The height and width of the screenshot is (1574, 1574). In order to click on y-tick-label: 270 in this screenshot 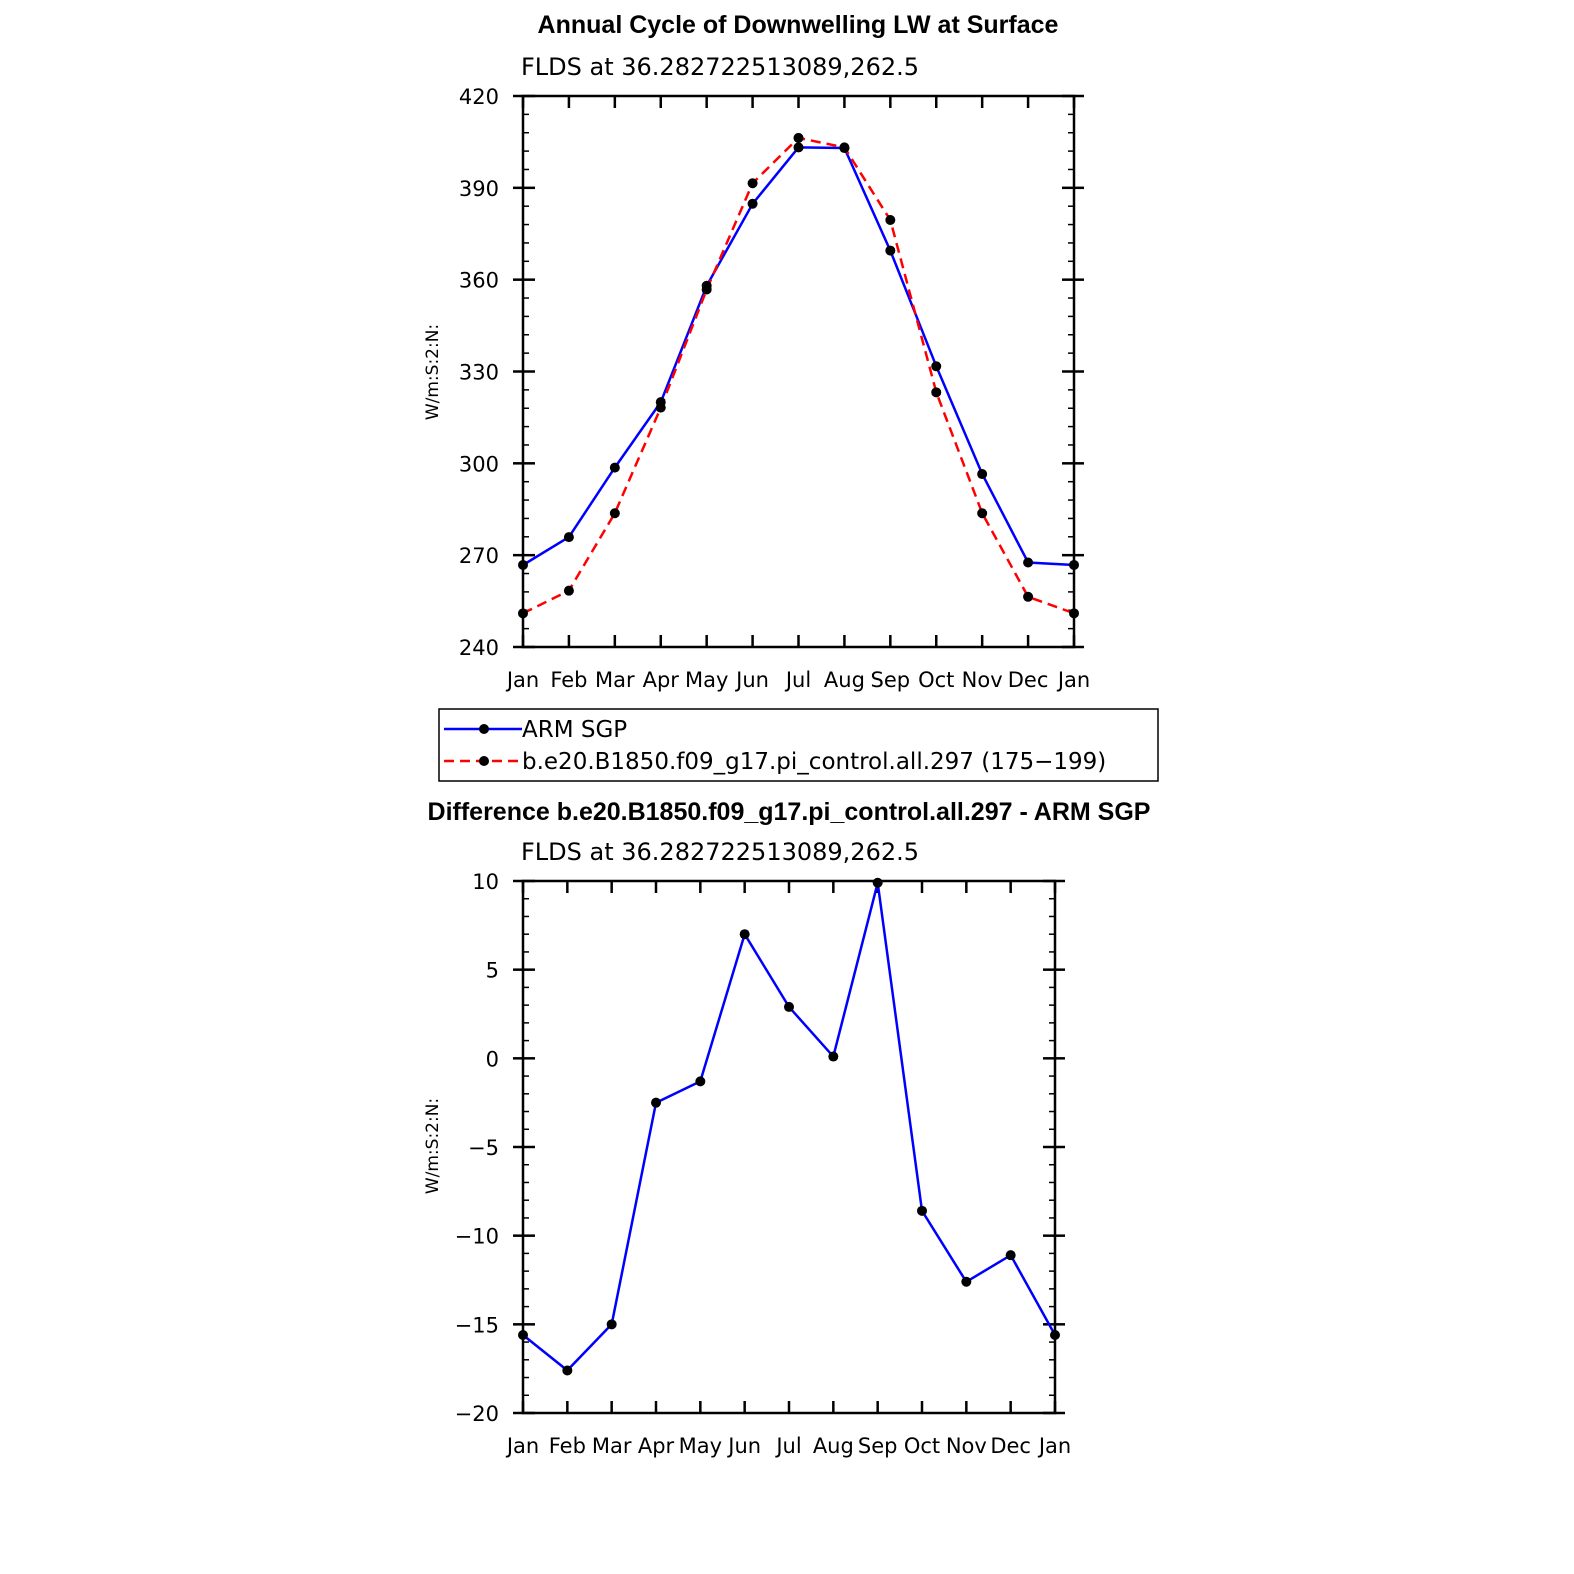, I will do `click(479, 556)`.